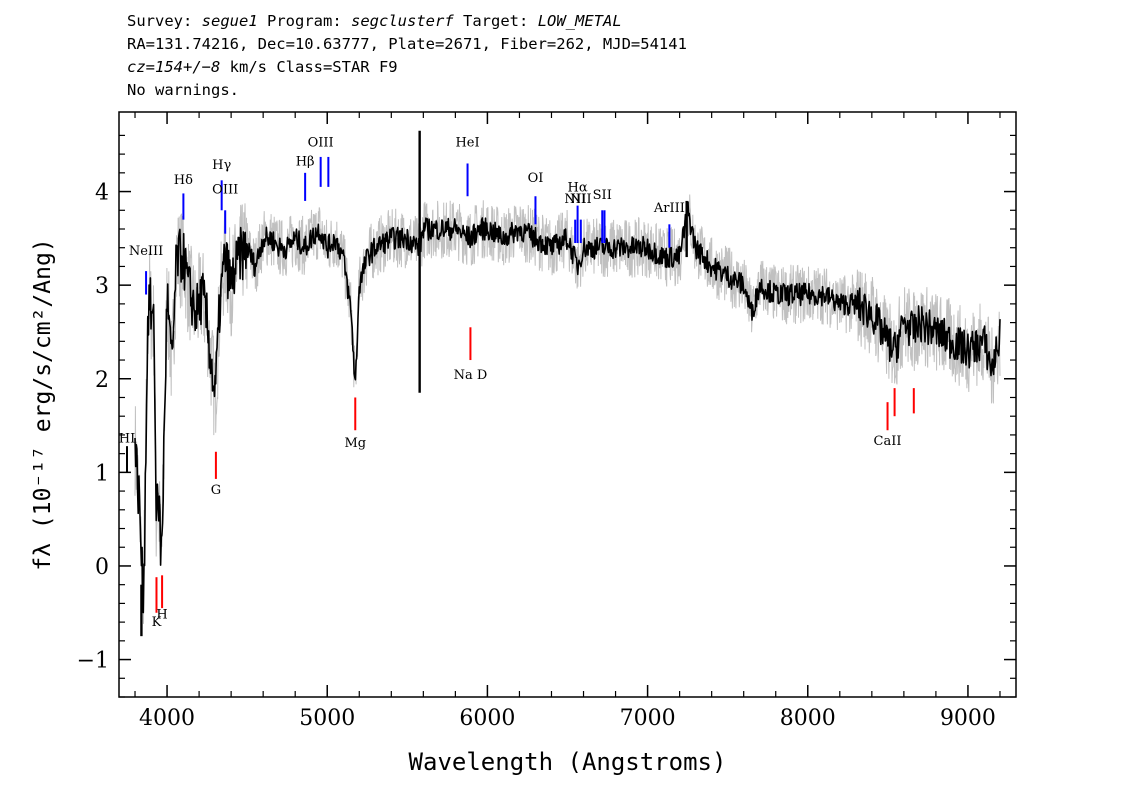  I want to click on target-value: LOW_METAL, so click(579, 21).